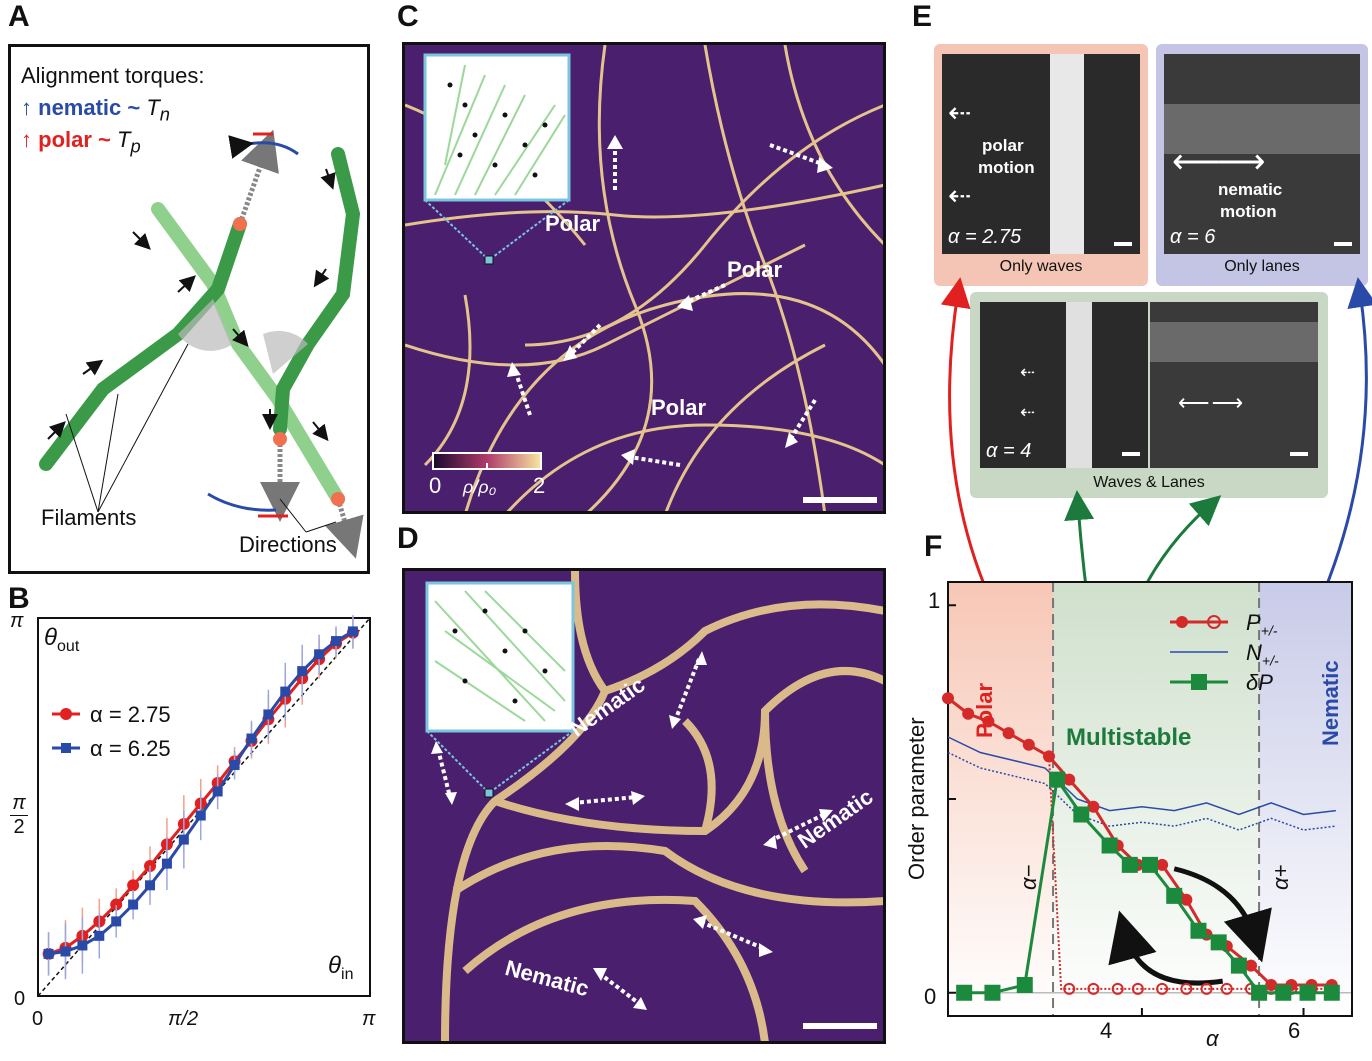 Image resolution: width=1372 pixels, height=1061 pixels. I want to click on legend-dp: δP, so click(1259, 682).